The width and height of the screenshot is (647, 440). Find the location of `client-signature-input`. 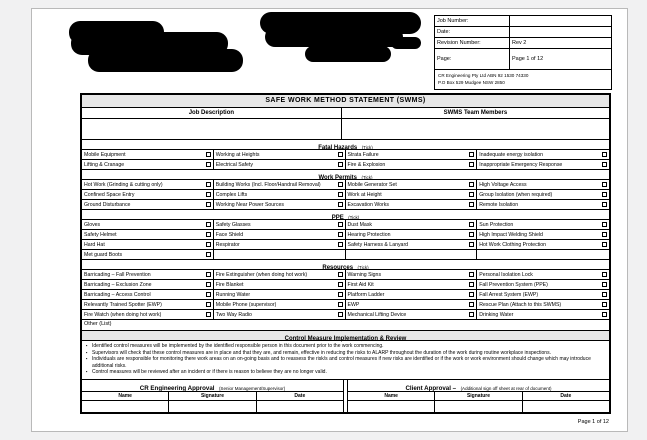

client-signature-input is located at coordinates (479, 406).